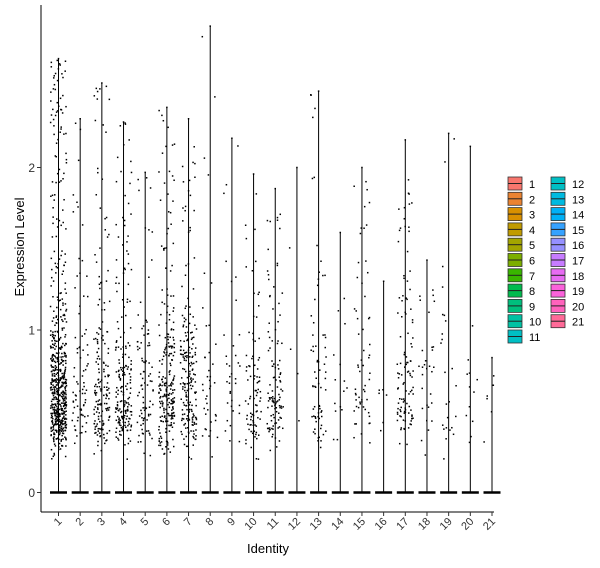 The width and height of the screenshot is (600, 568). I want to click on x-tick-label-9: 9, so click(231, 522).